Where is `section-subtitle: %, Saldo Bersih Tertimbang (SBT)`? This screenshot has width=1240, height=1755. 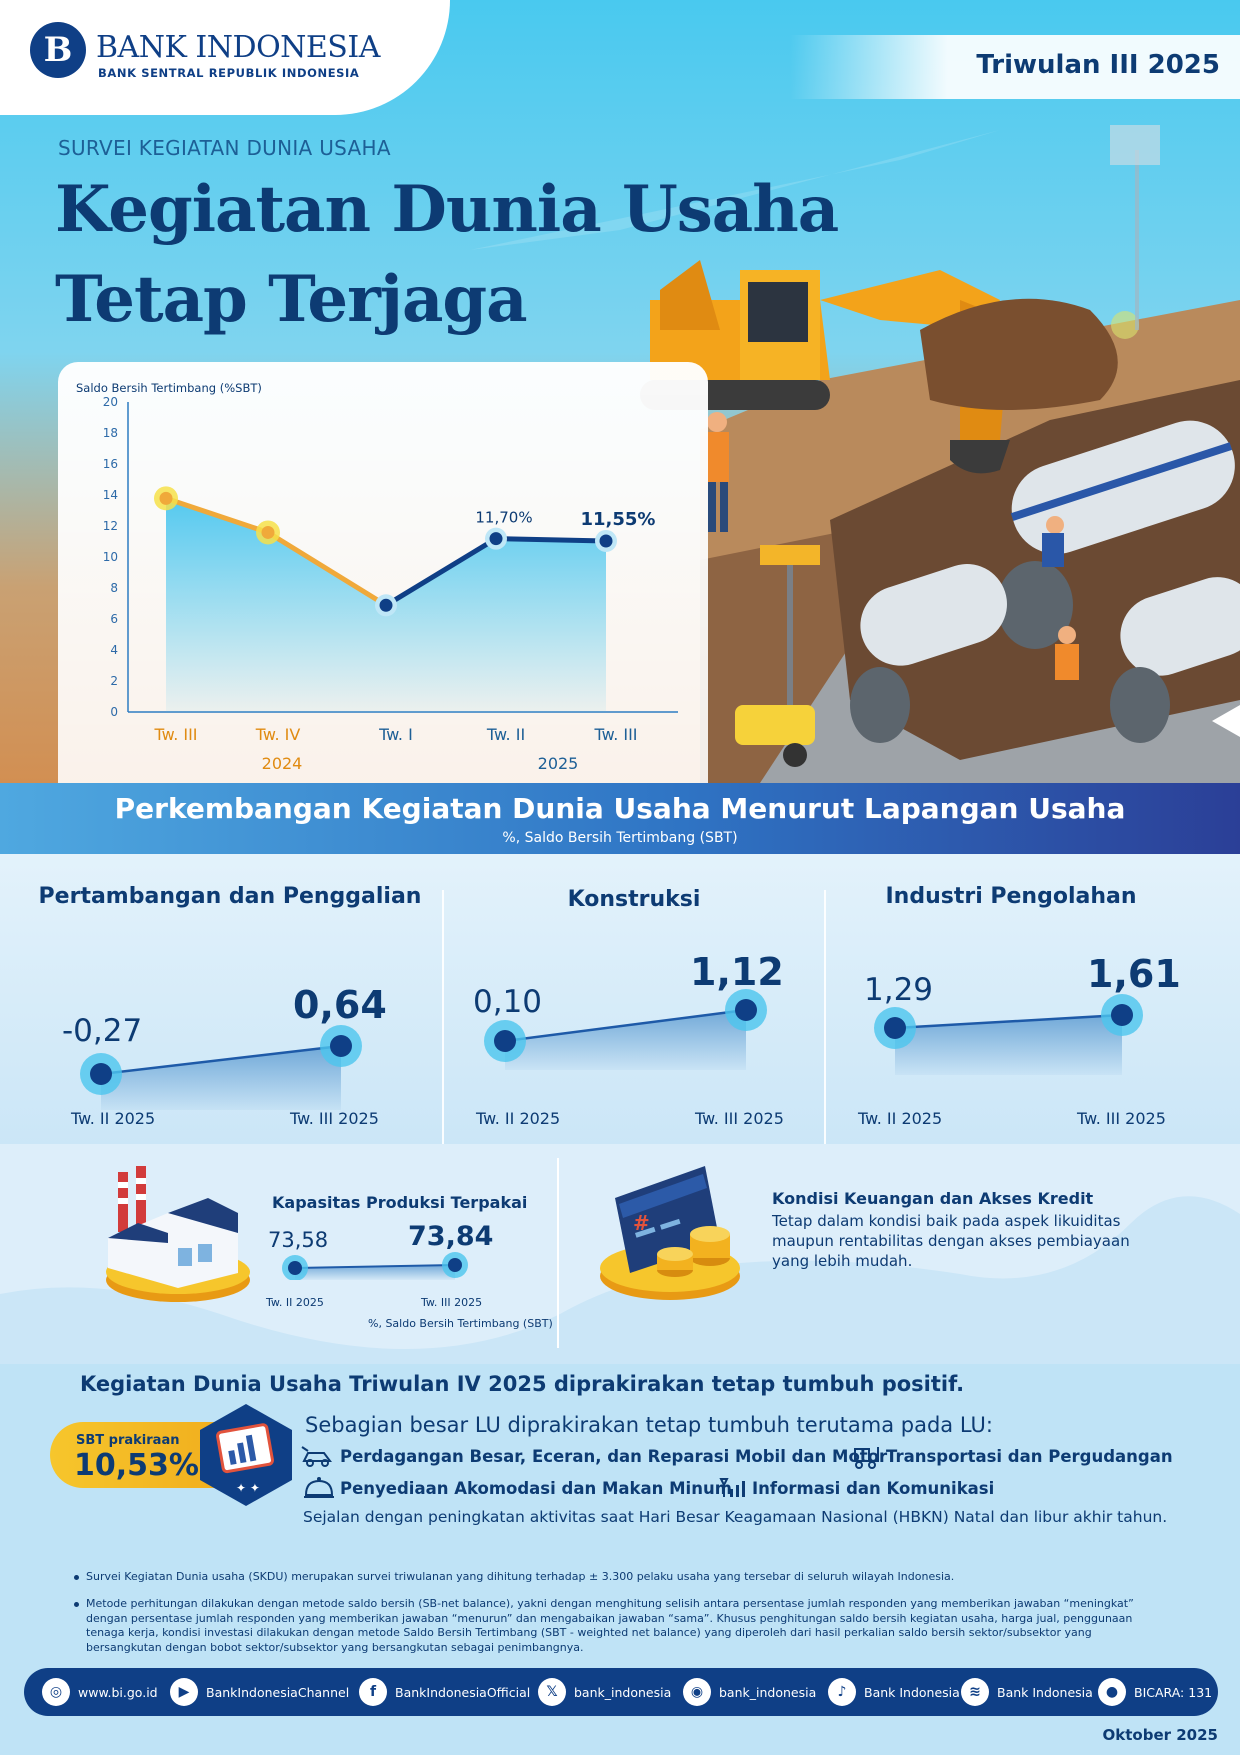 section-subtitle: %, Saldo Bersih Tertimbang (SBT) is located at coordinates (620, 838).